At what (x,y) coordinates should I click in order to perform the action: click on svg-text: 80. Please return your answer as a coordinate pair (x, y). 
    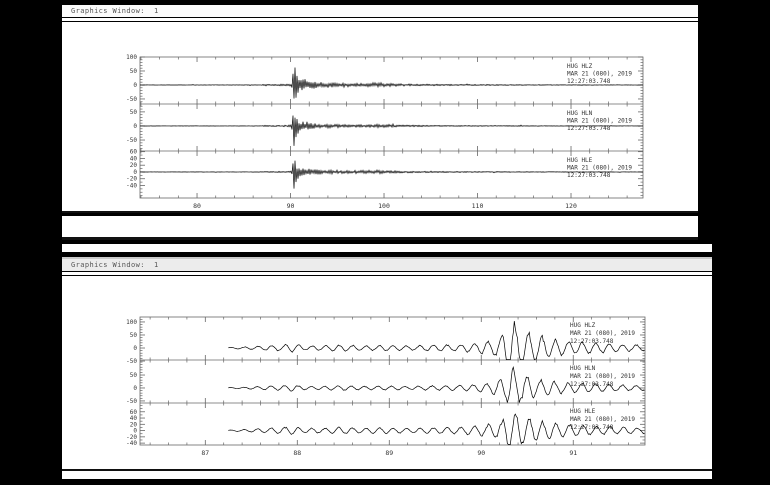
    Looking at the image, I should click on (197, 206).